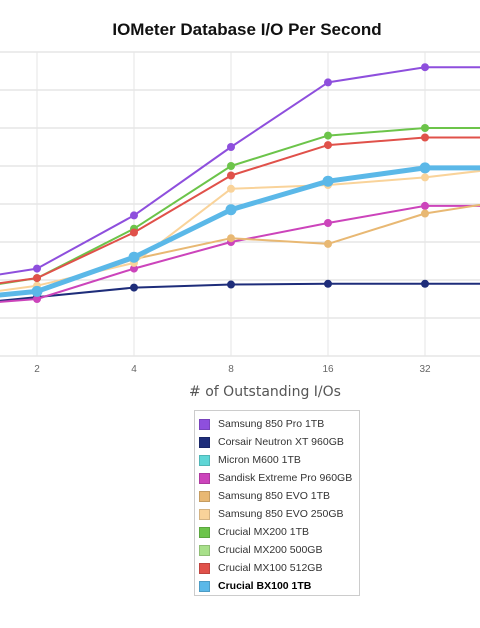 The width and height of the screenshot is (480, 628). What do you see at coordinates (274, 496) in the screenshot?
I see `legend-label: Samsung 850 EVO 1TB` at bounding box center [274, 496].